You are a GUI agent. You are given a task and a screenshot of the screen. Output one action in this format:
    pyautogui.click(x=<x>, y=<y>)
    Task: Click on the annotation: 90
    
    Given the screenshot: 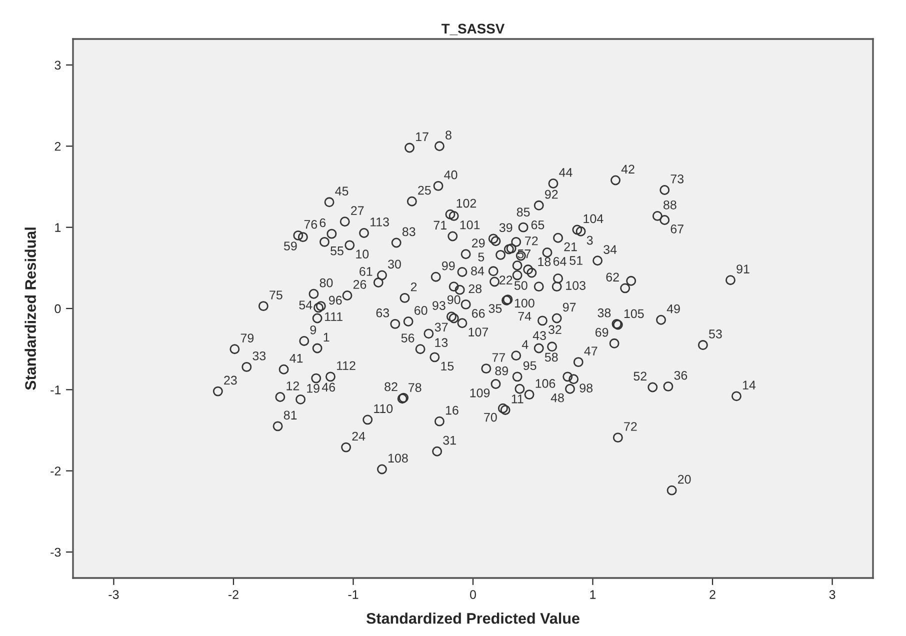 What is the action you would take?
    pyautogui.click(x=453, y=299)
    